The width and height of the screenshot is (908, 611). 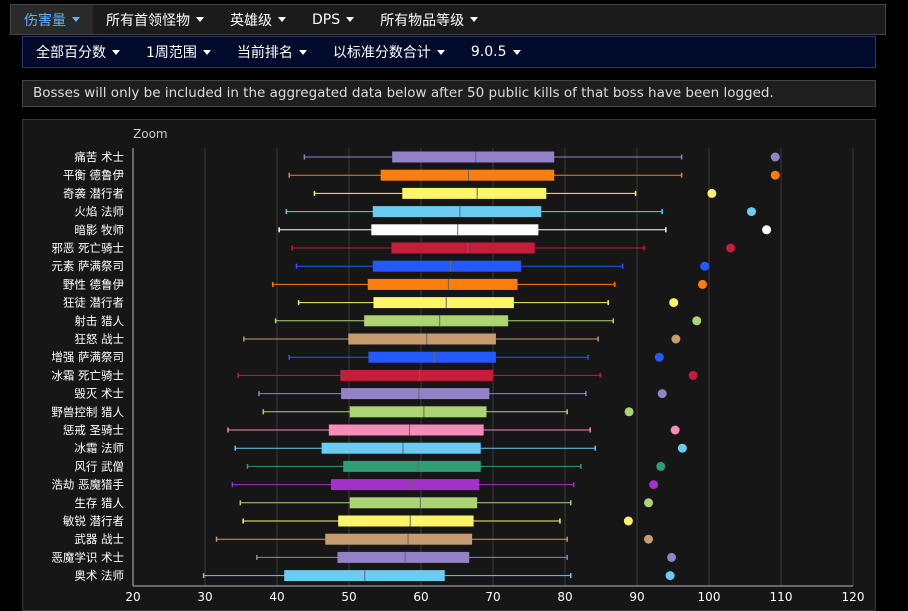 I want to click on filter-label: 以标准分数合计, so click(x=381, y=53).